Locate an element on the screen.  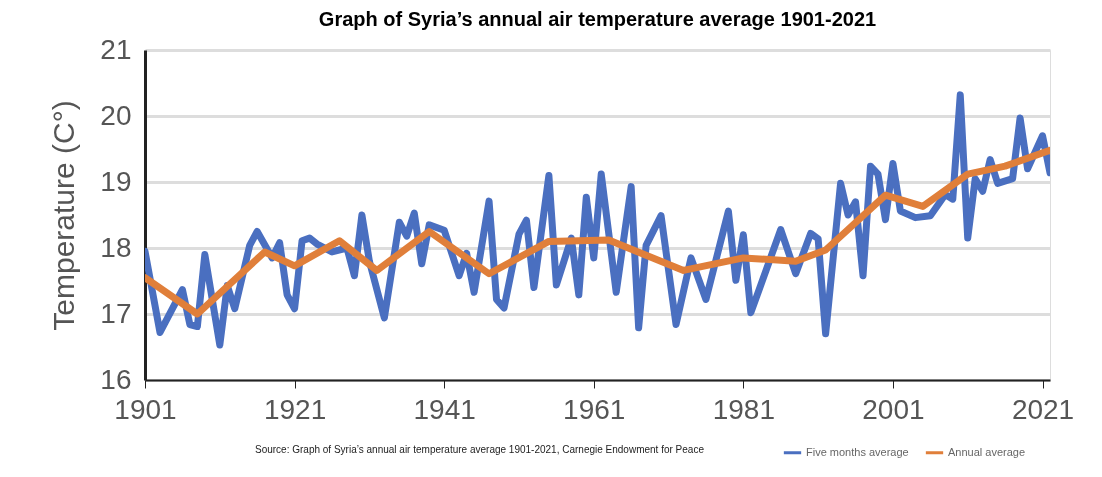
legend-label: Five months average is located at coordinates (857, 451).